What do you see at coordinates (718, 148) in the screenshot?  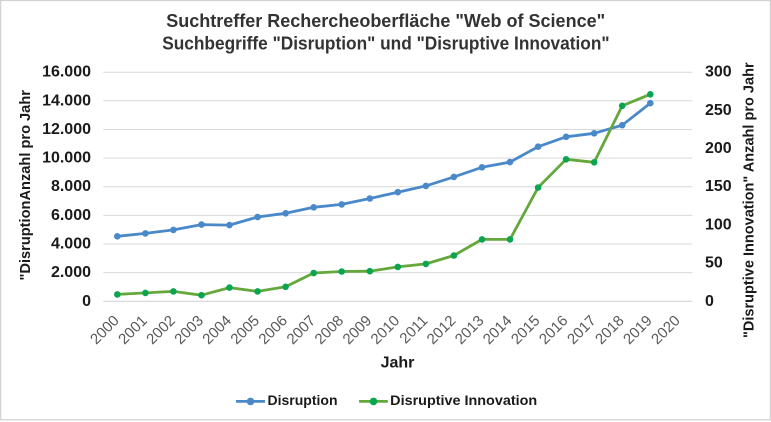 I see `svg-text: 200` at bounding box center [718, 148].